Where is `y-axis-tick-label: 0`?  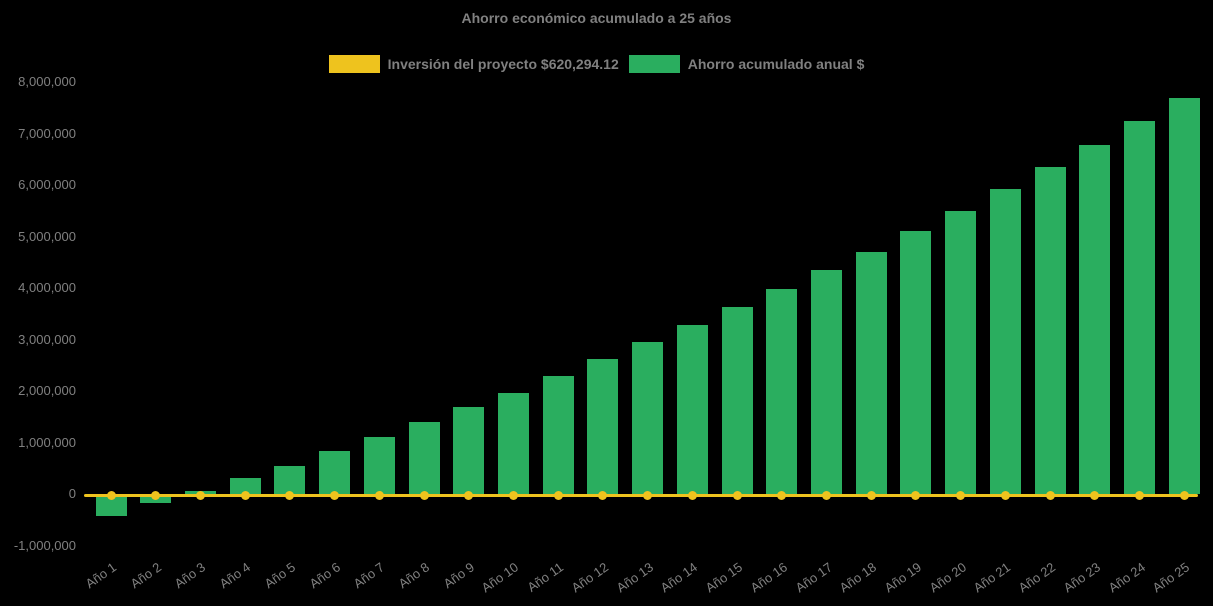 y-axis-tick-label: 0 is located at coordinates (72, 493).